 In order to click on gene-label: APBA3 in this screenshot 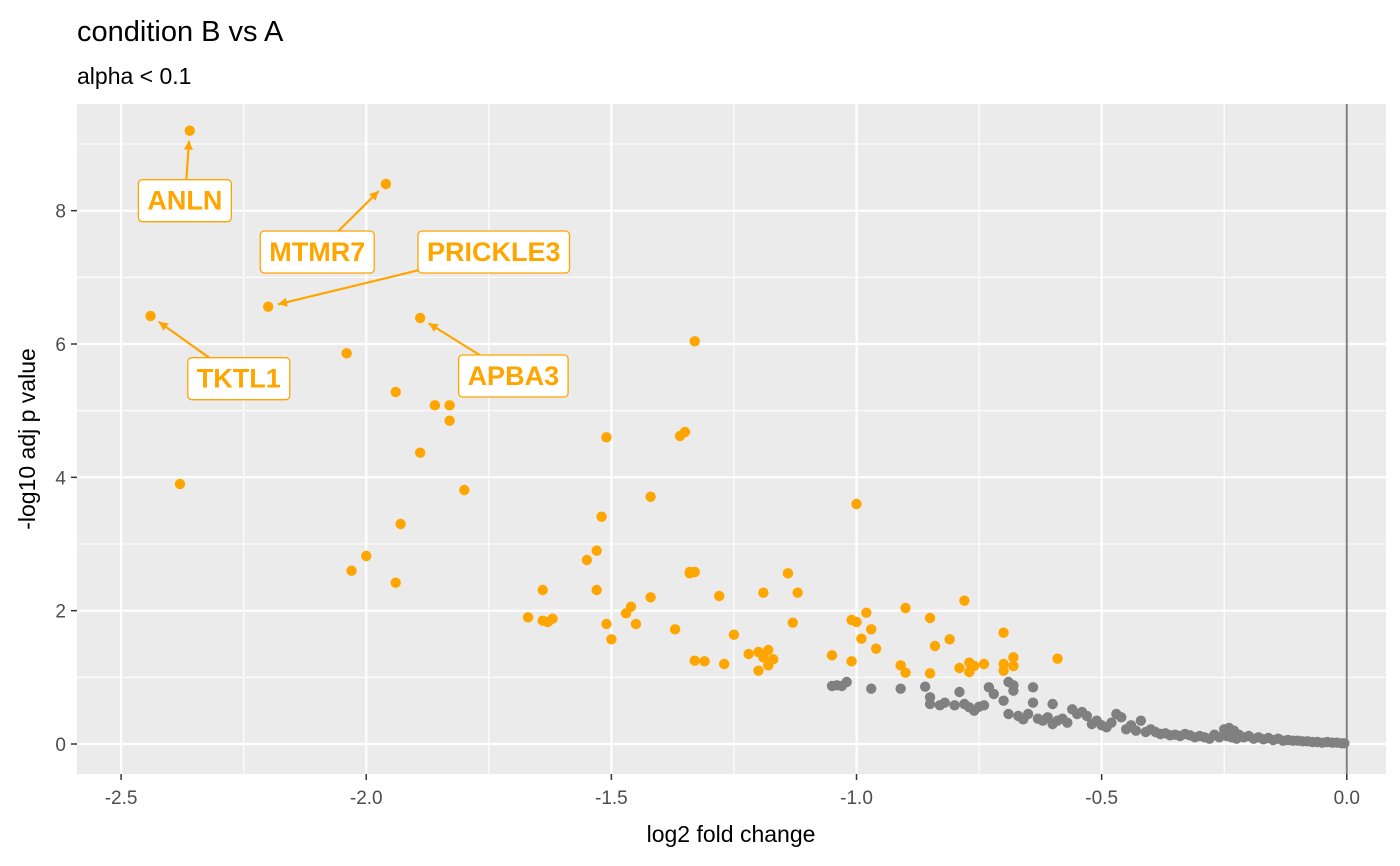, I will do `click(514, 376)`.